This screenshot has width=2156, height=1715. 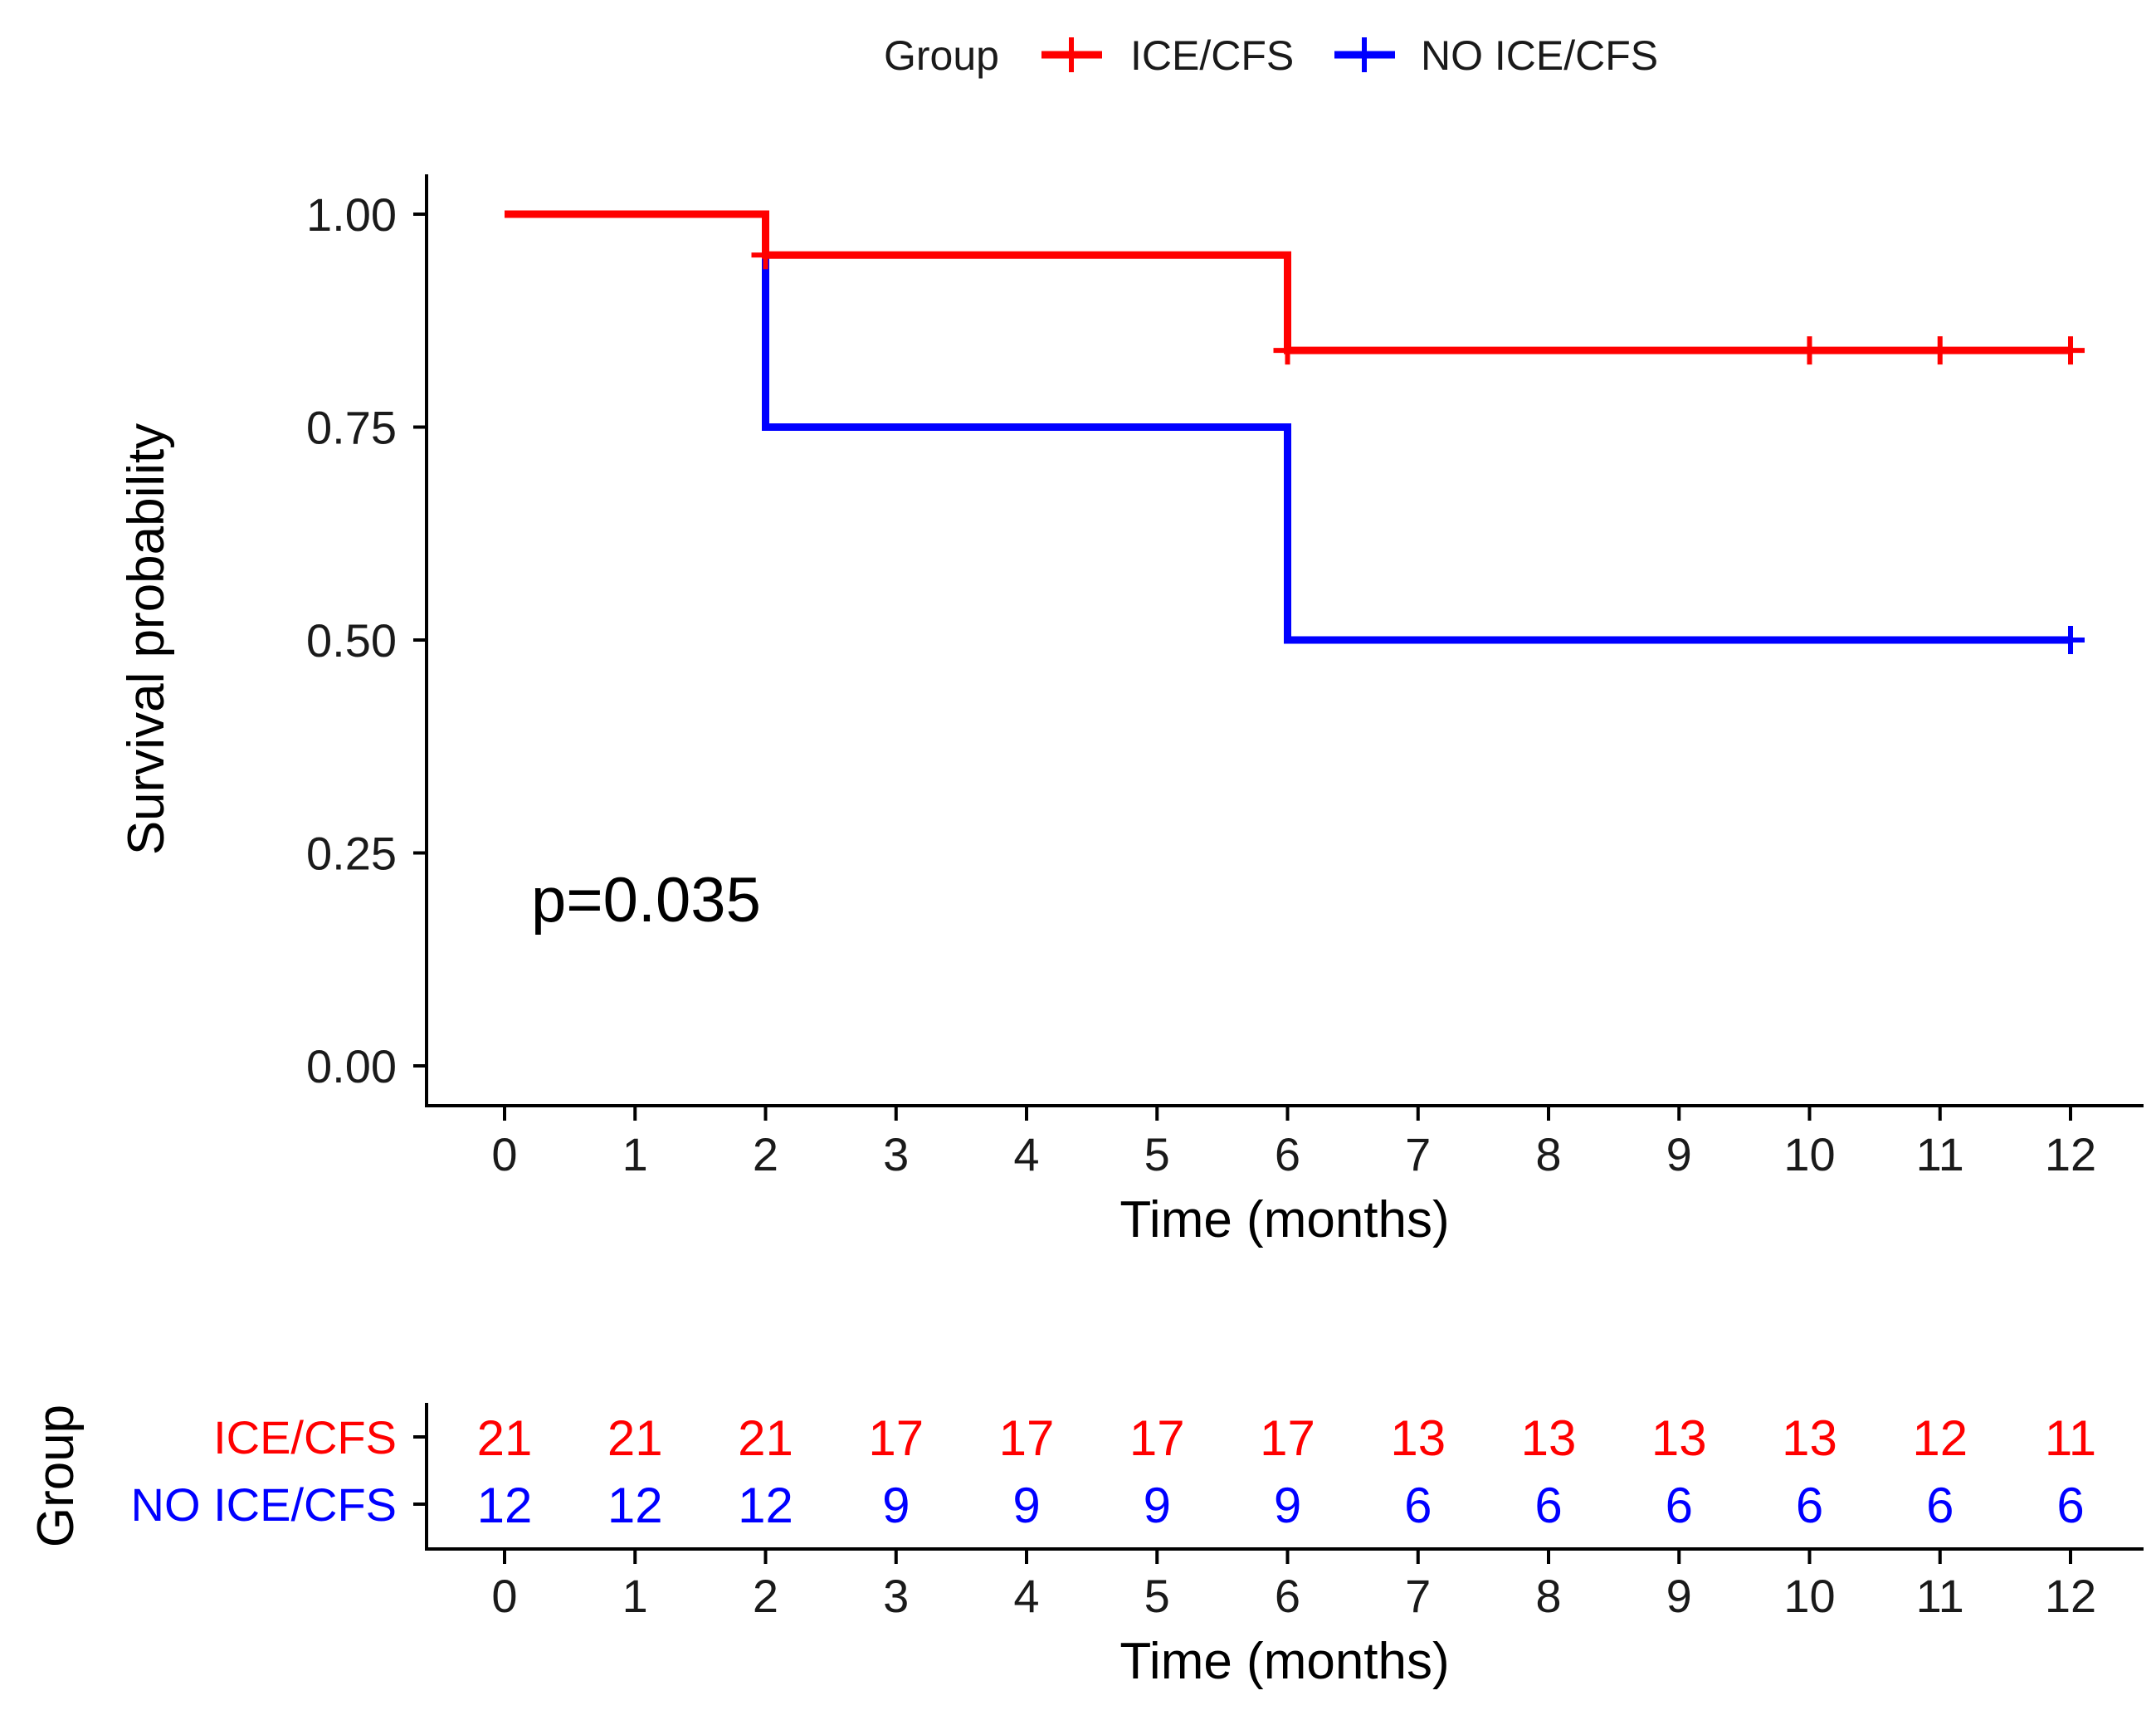 What do you see at coordinates (1284, 1661) in the screenshot?
I see `risk-table-x-axis-label: Time (months)` at bounding box center [1284, 1661].